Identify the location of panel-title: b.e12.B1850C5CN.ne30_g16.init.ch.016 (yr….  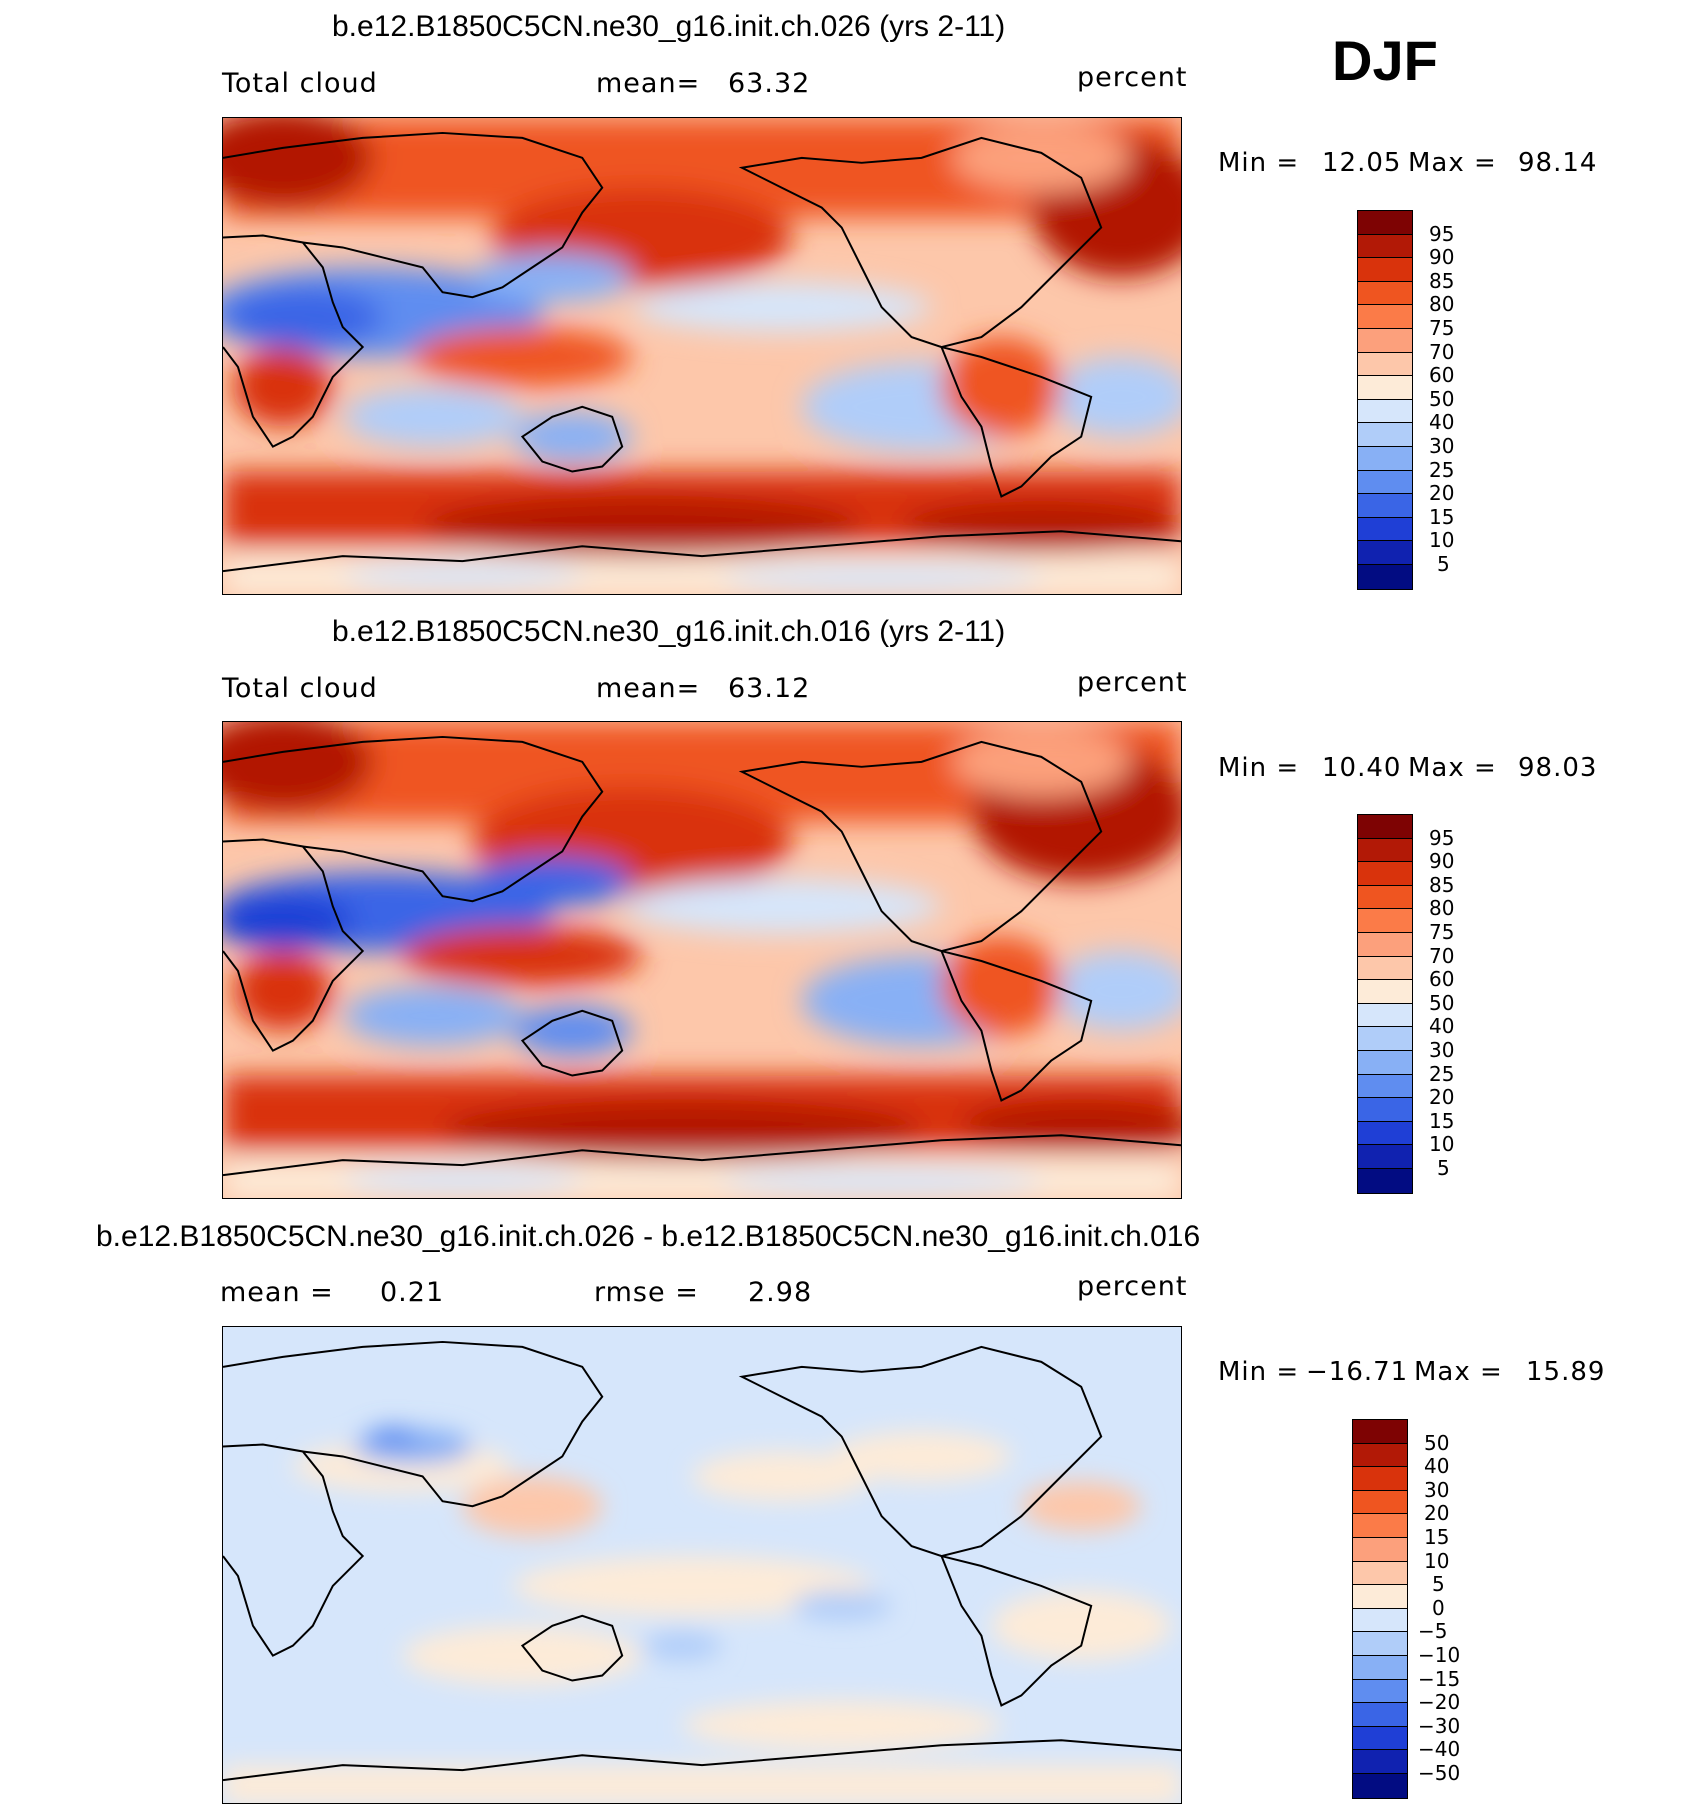
(669, 631).